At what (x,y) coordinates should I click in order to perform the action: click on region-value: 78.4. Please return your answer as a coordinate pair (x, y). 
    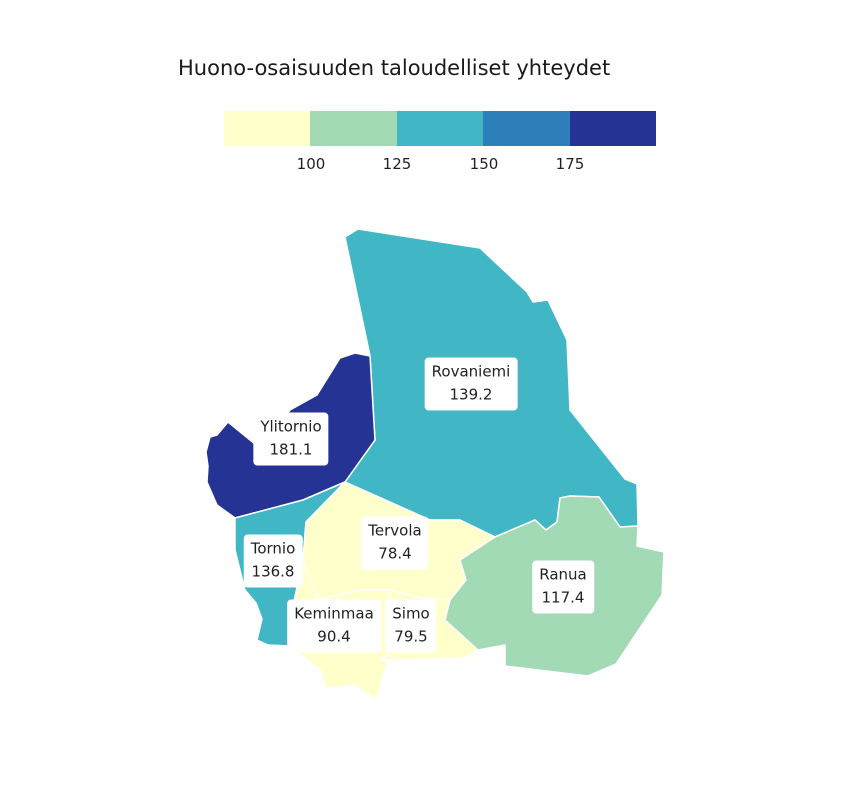
    Looking at the image, I should click on (395, 553).